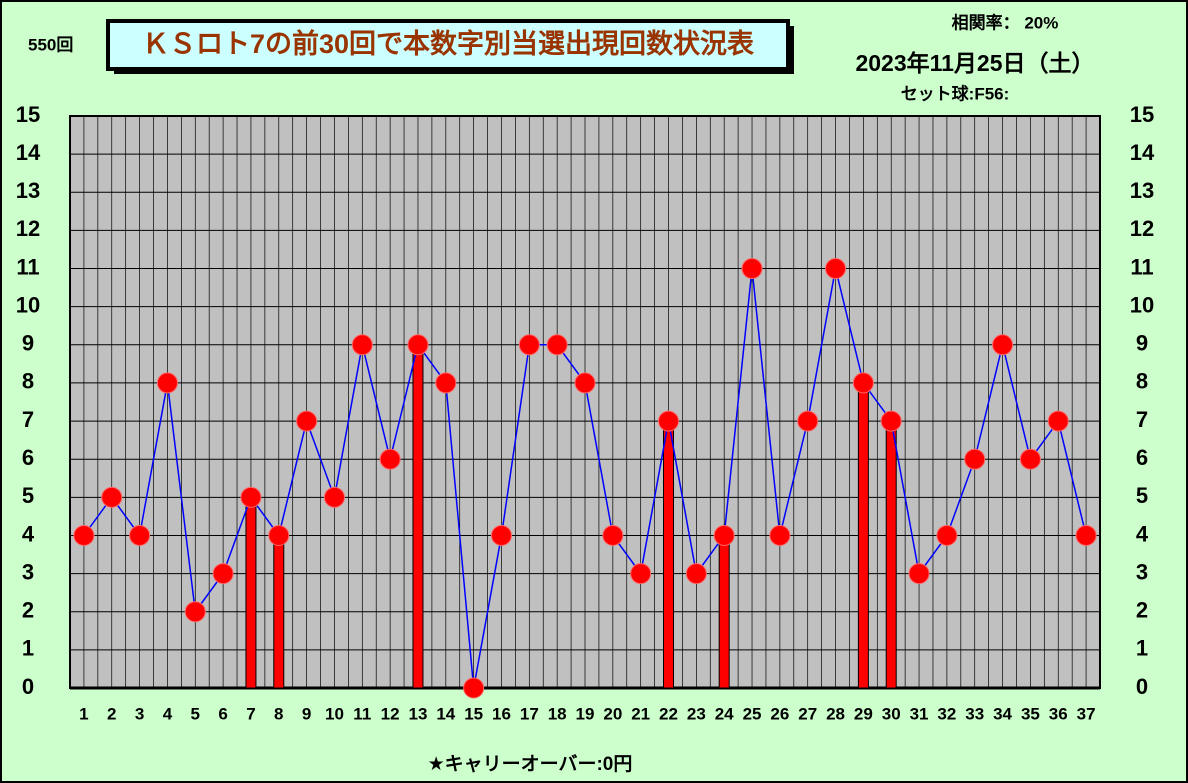 This screenshot has width=1188, height=783. What do you see at coordinates (529, 713) in the screenshot?
I see `x-tick-label: 17` at bounding box center [529, 713].